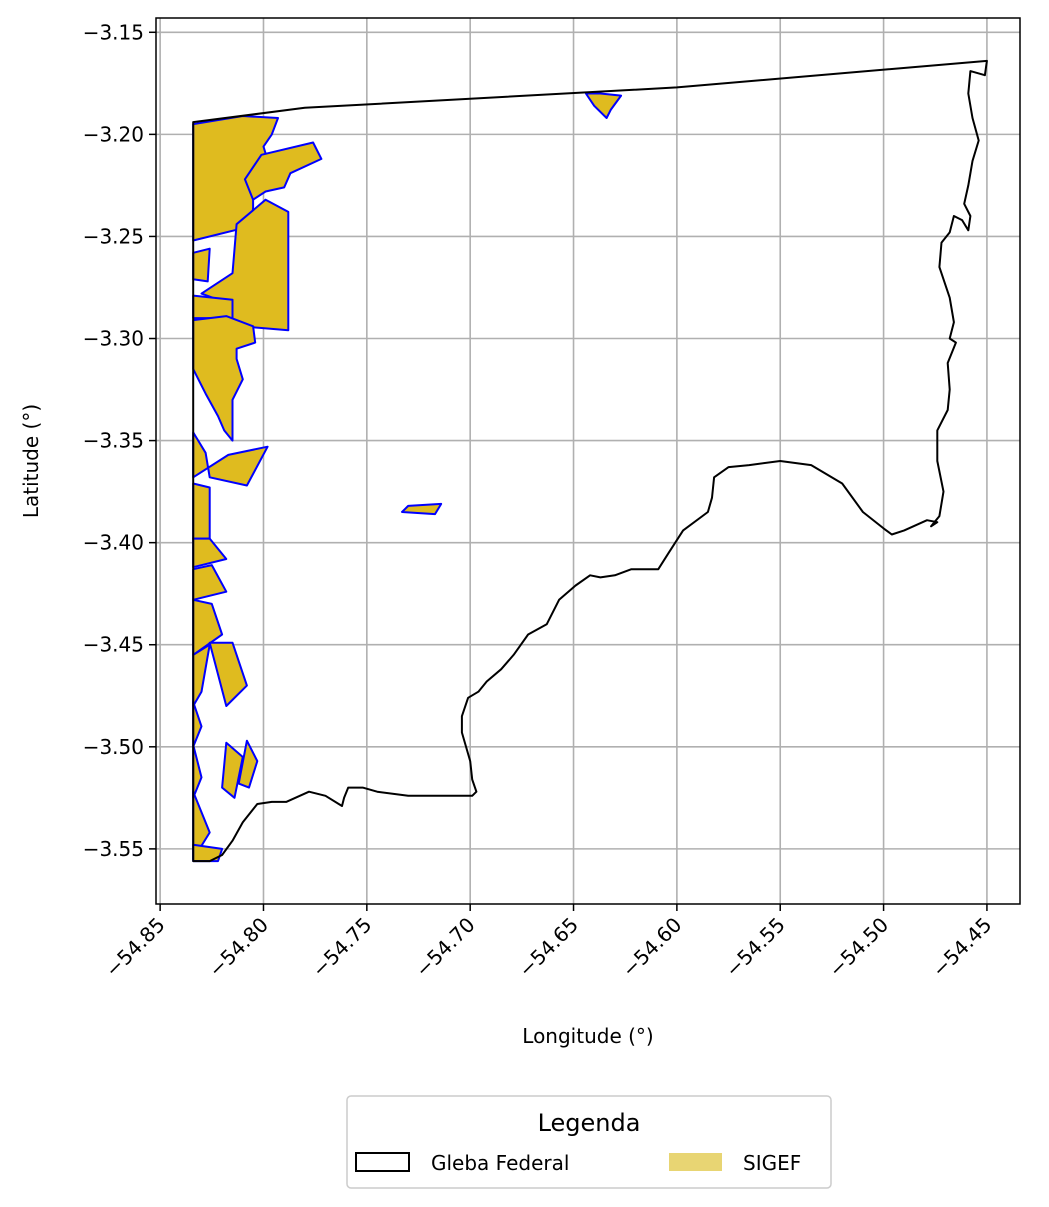  I want to click on y-tick-label-7: −3.50, so click(113, 747).